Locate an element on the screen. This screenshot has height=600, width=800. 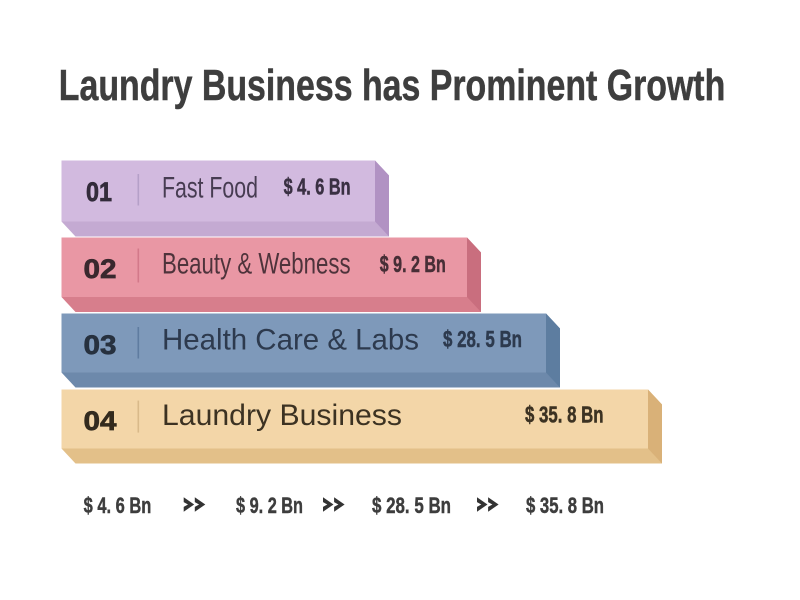
svg-text: Laundry Business is located at coordinates (282, 415).